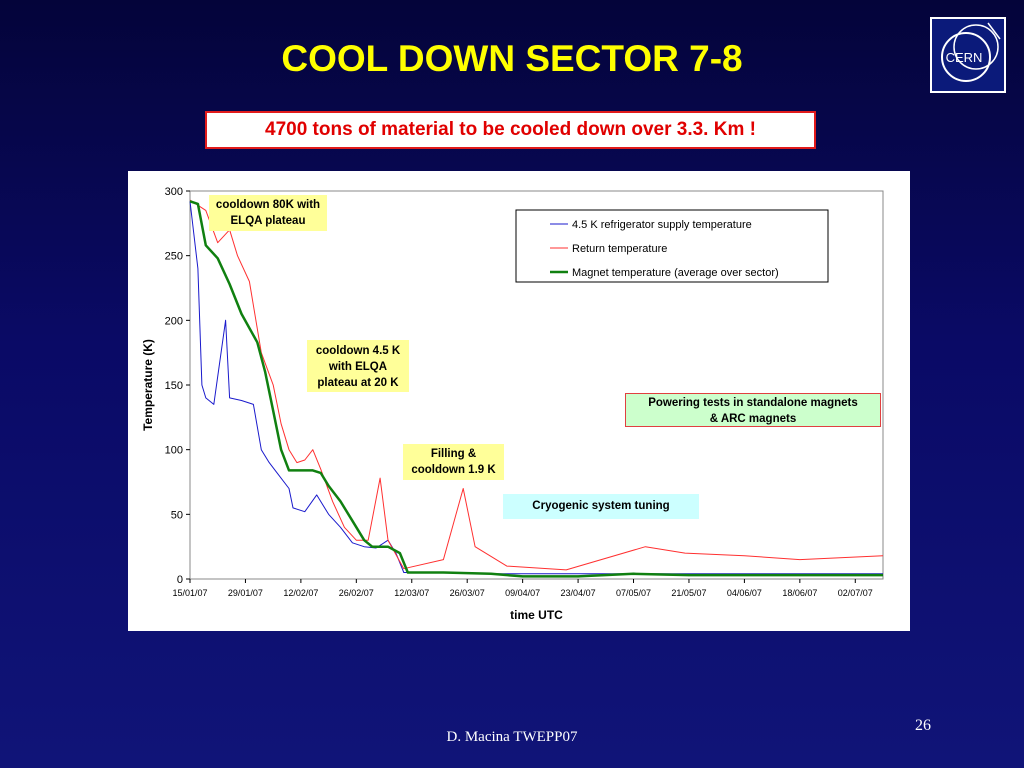  What do you see at coordinates (753, 419) in the screenshot?
I see `annotation-line: & ARC magnets` at bounding box center [753, 419].